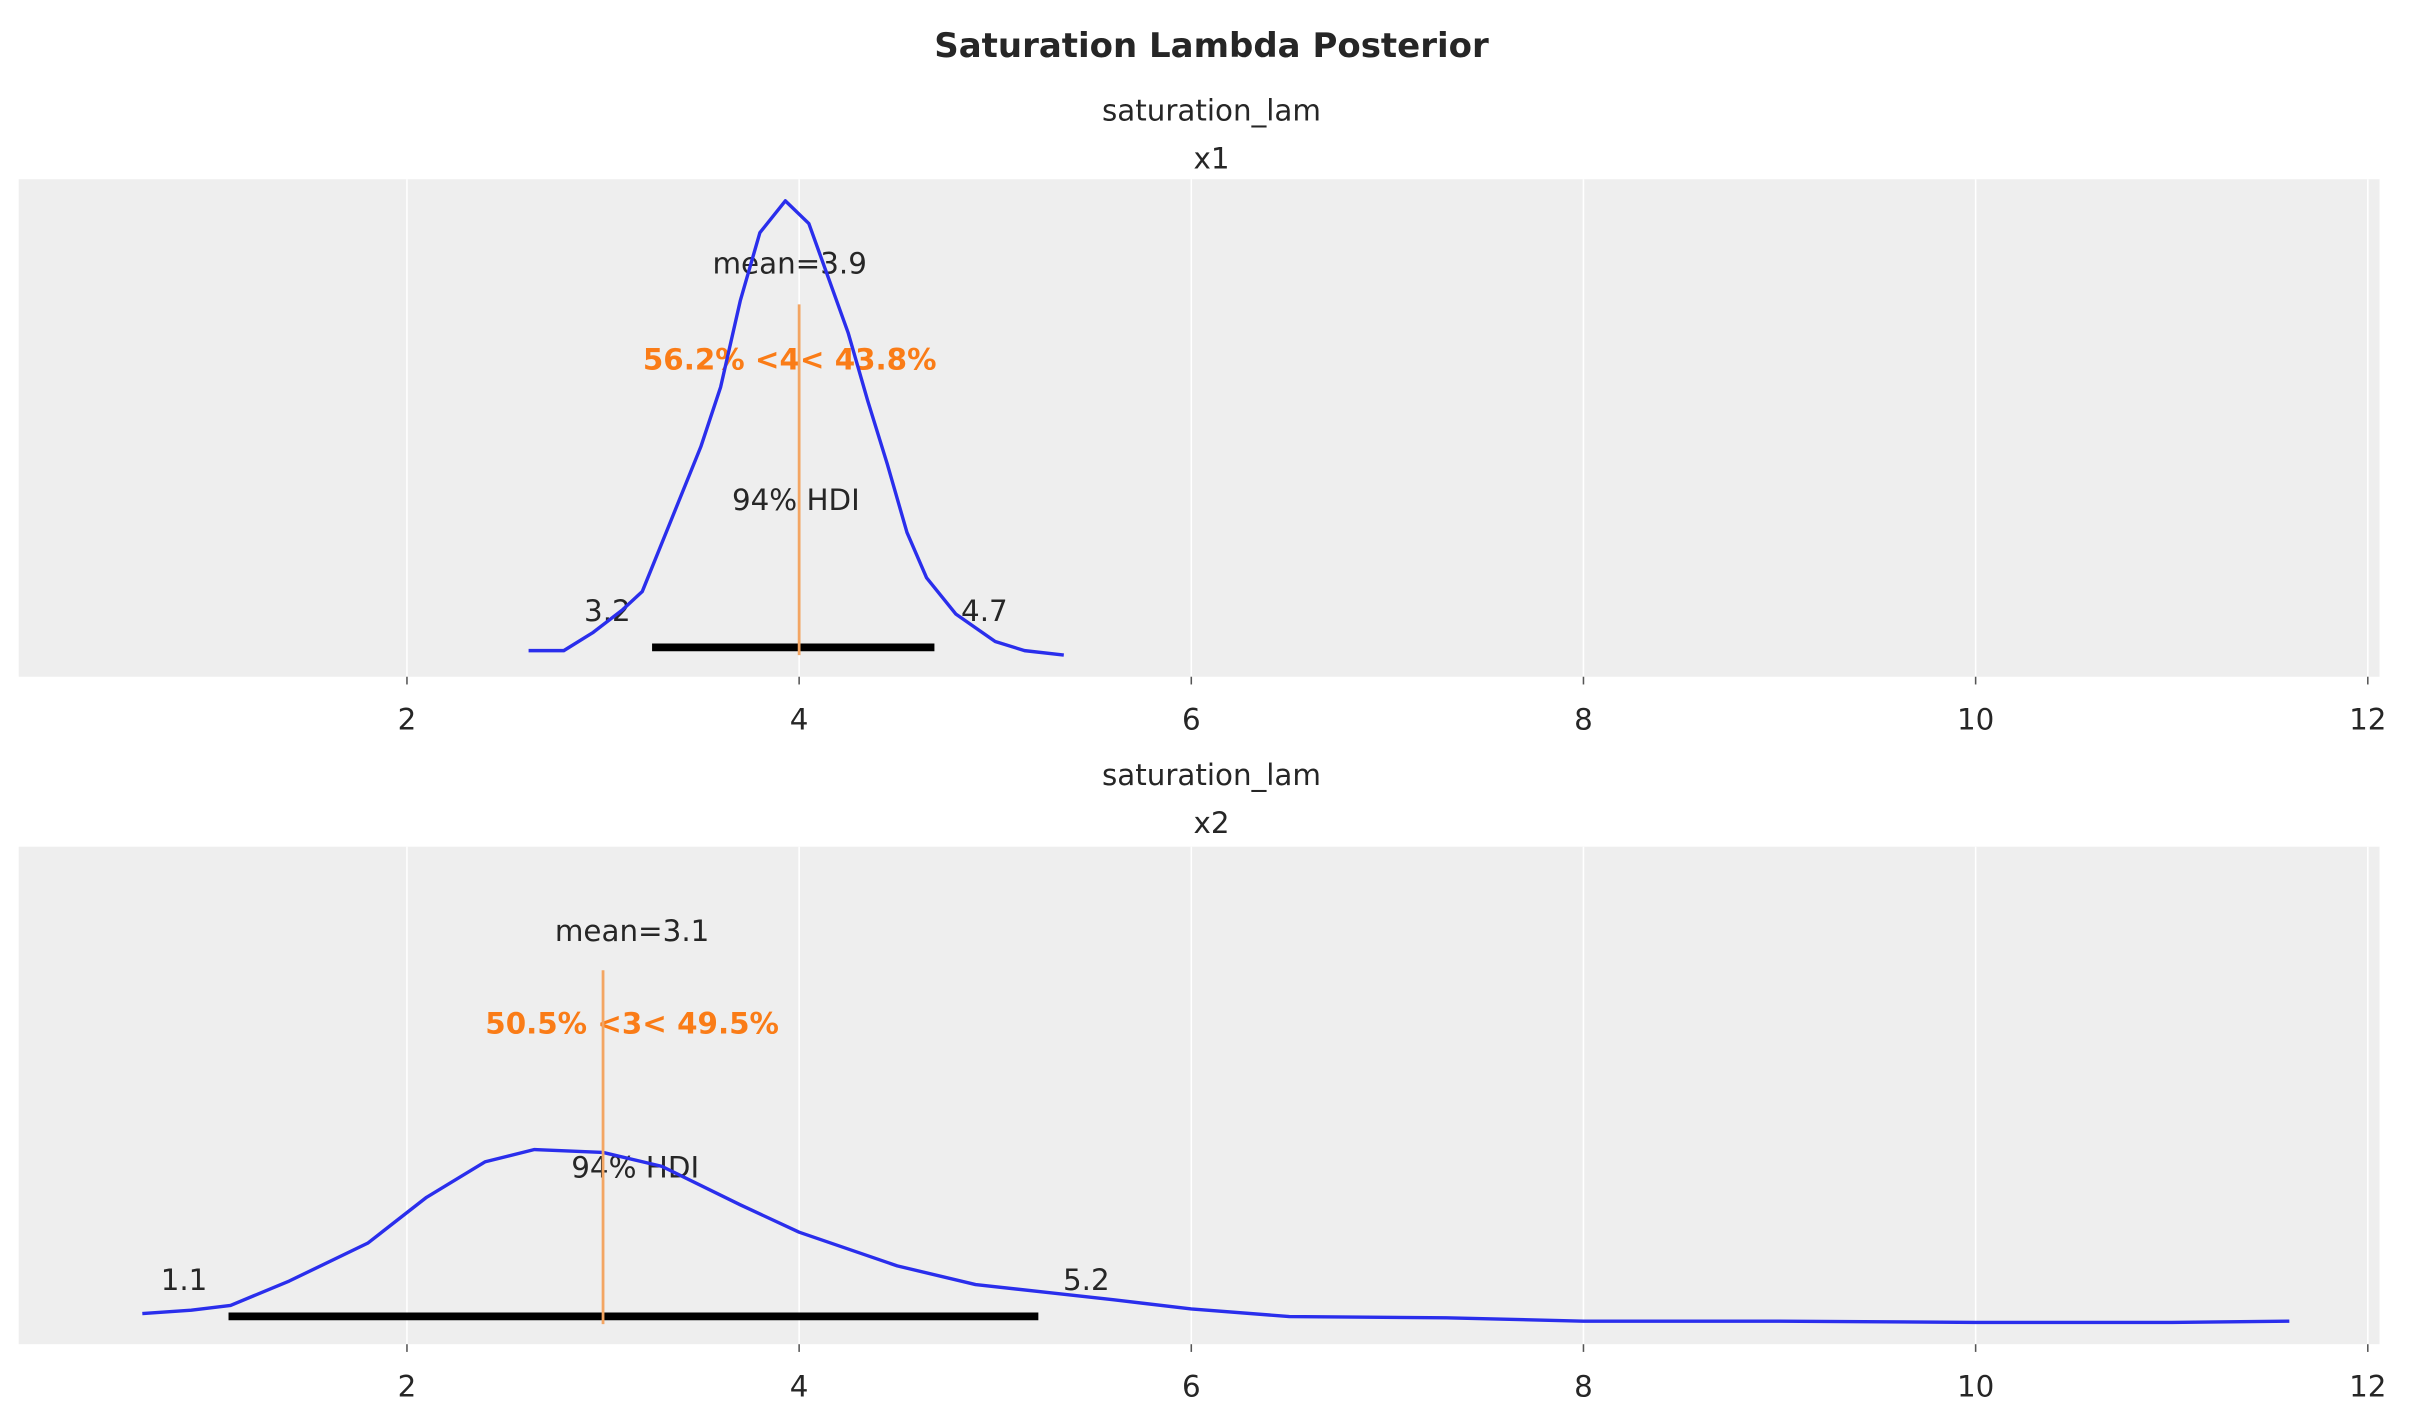 This screenshot has height=1423, width=2423. I want to click on panel-title-coord: x1, so click(1211, 158).